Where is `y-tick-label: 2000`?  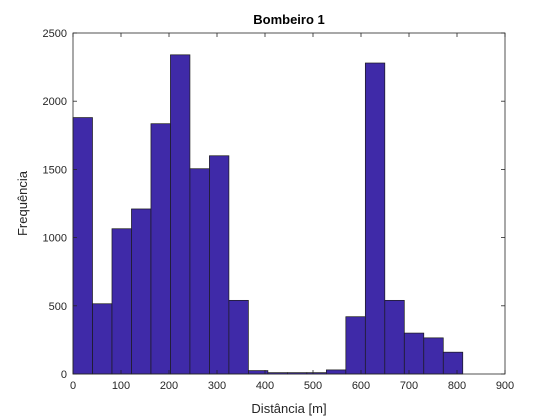
y-tick-label: 2000 is located at coordinates (55, 102).